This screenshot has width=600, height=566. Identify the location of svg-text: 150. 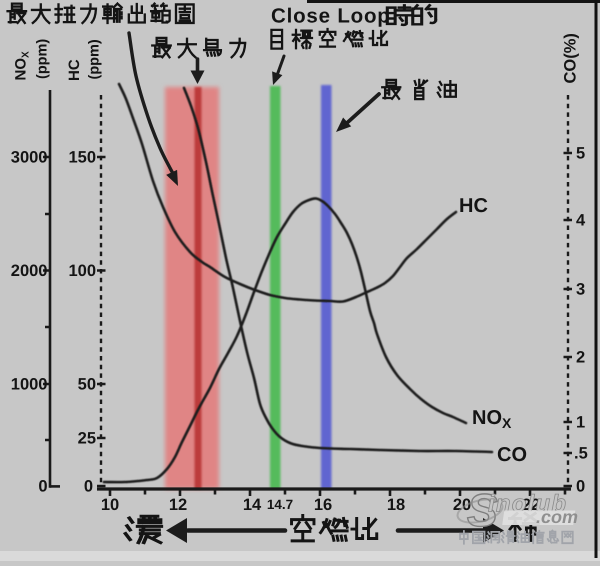
(82, 158).